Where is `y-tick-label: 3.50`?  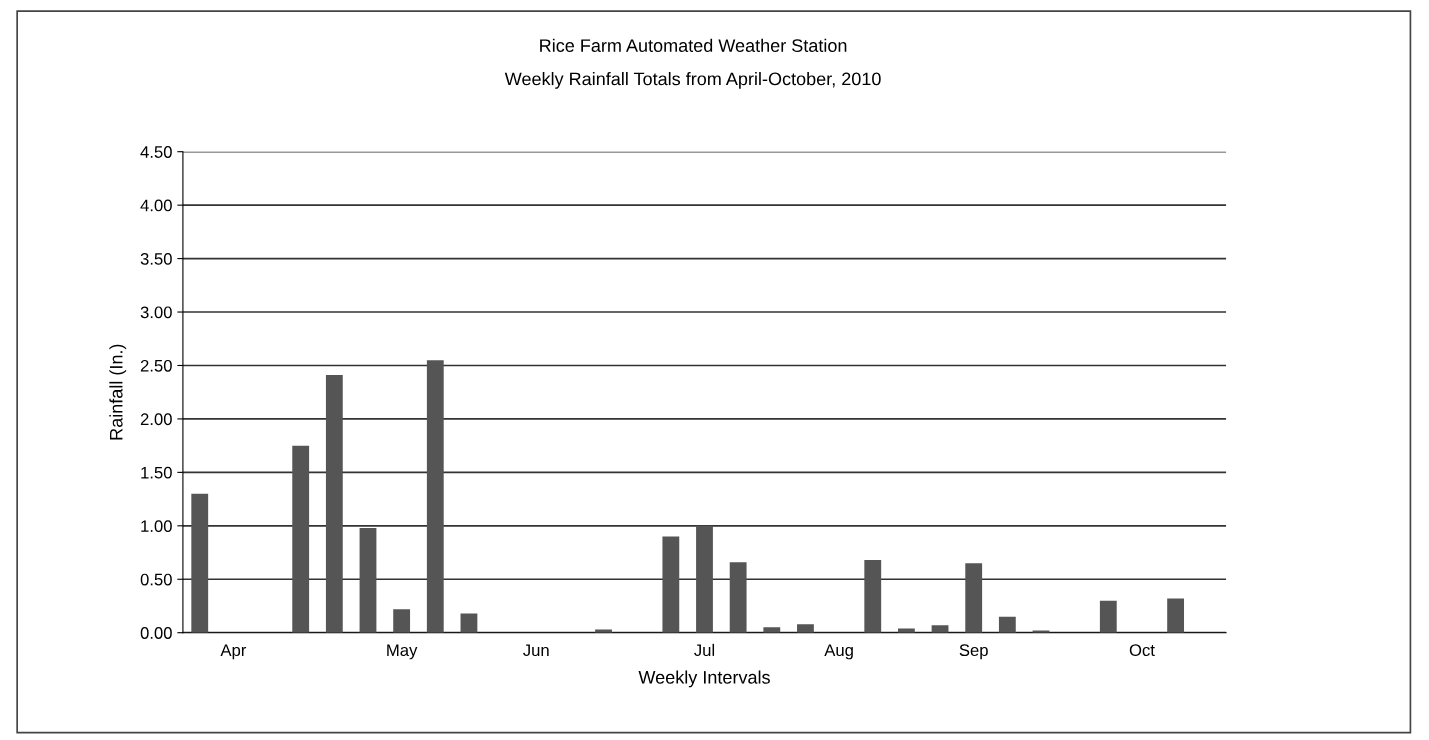
y-tick-label: 3.50 is located at coordinates (156, 258).